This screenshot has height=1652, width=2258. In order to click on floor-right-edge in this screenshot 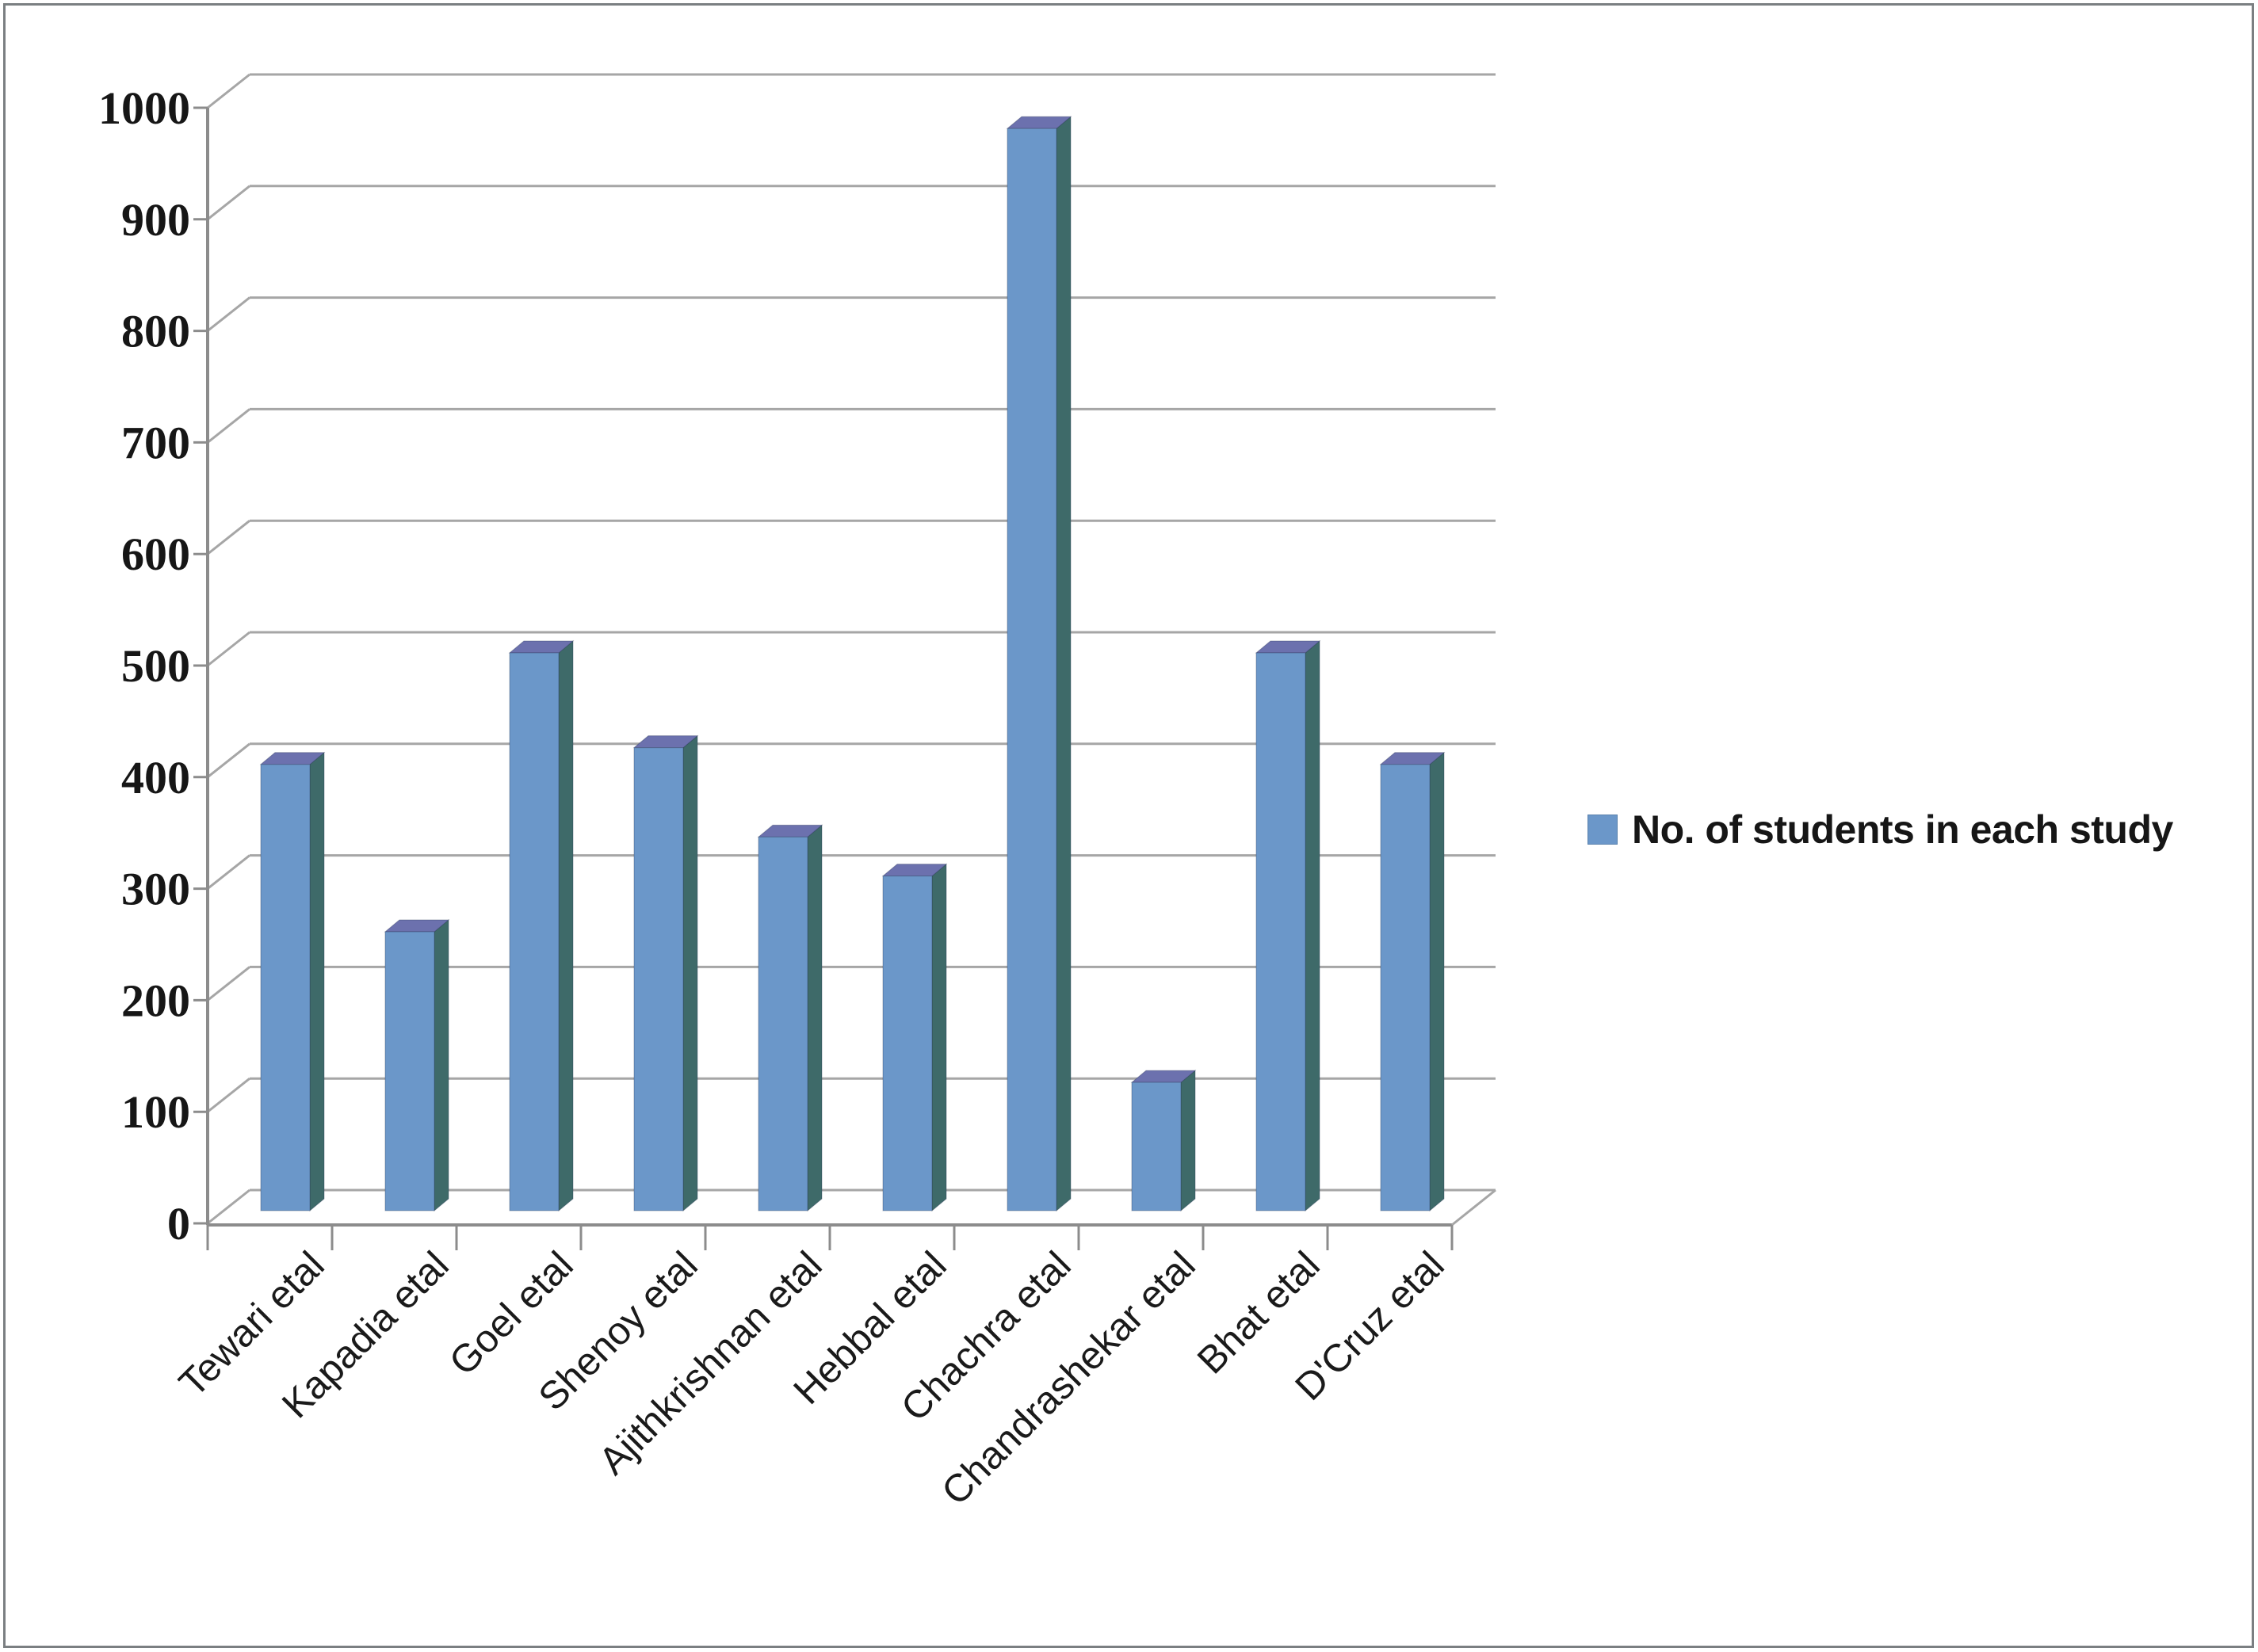, I will do `click(1473, 1207)`.